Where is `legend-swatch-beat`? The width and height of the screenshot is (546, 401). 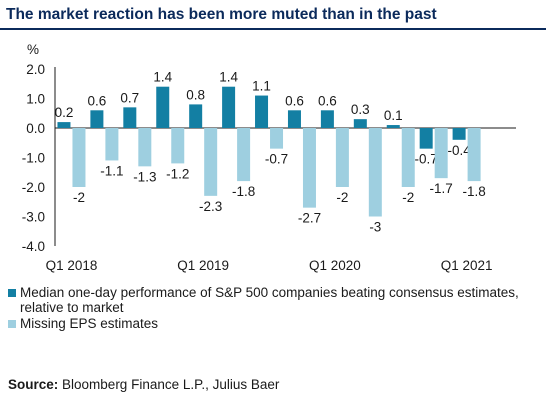 legend-swatch-beat is located at coordinates (12, 293).